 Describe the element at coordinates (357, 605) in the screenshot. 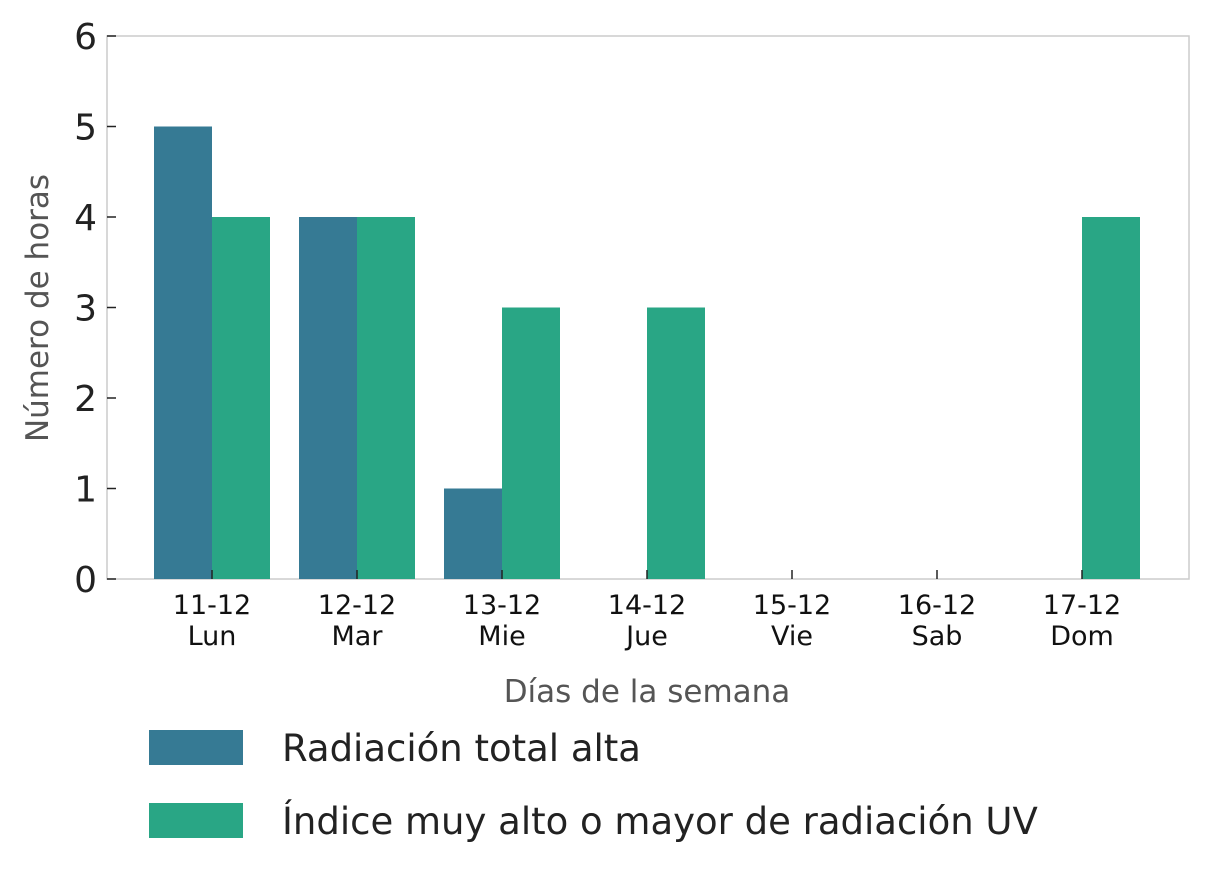

I see `x-tick-label: 12-12` at that location.